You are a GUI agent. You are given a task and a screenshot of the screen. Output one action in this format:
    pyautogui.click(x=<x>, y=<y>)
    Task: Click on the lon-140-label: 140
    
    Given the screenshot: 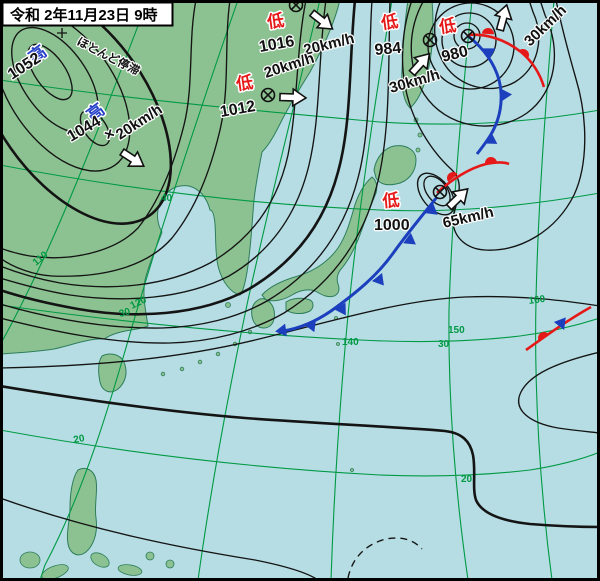 What is the action you would take?
    pyautogui.click(x=350, y=342)
    